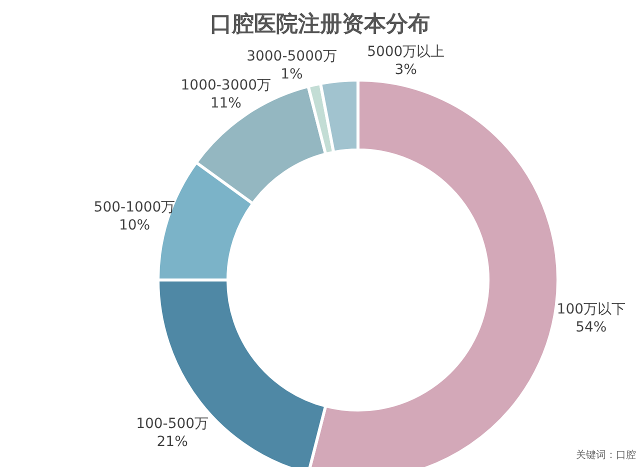 The height and width of the screenshot is (467, 640). What do you see at coordinates (172, 442) in the screenshot?
I see `data-label: 21%` at bounding box center [172, 442].